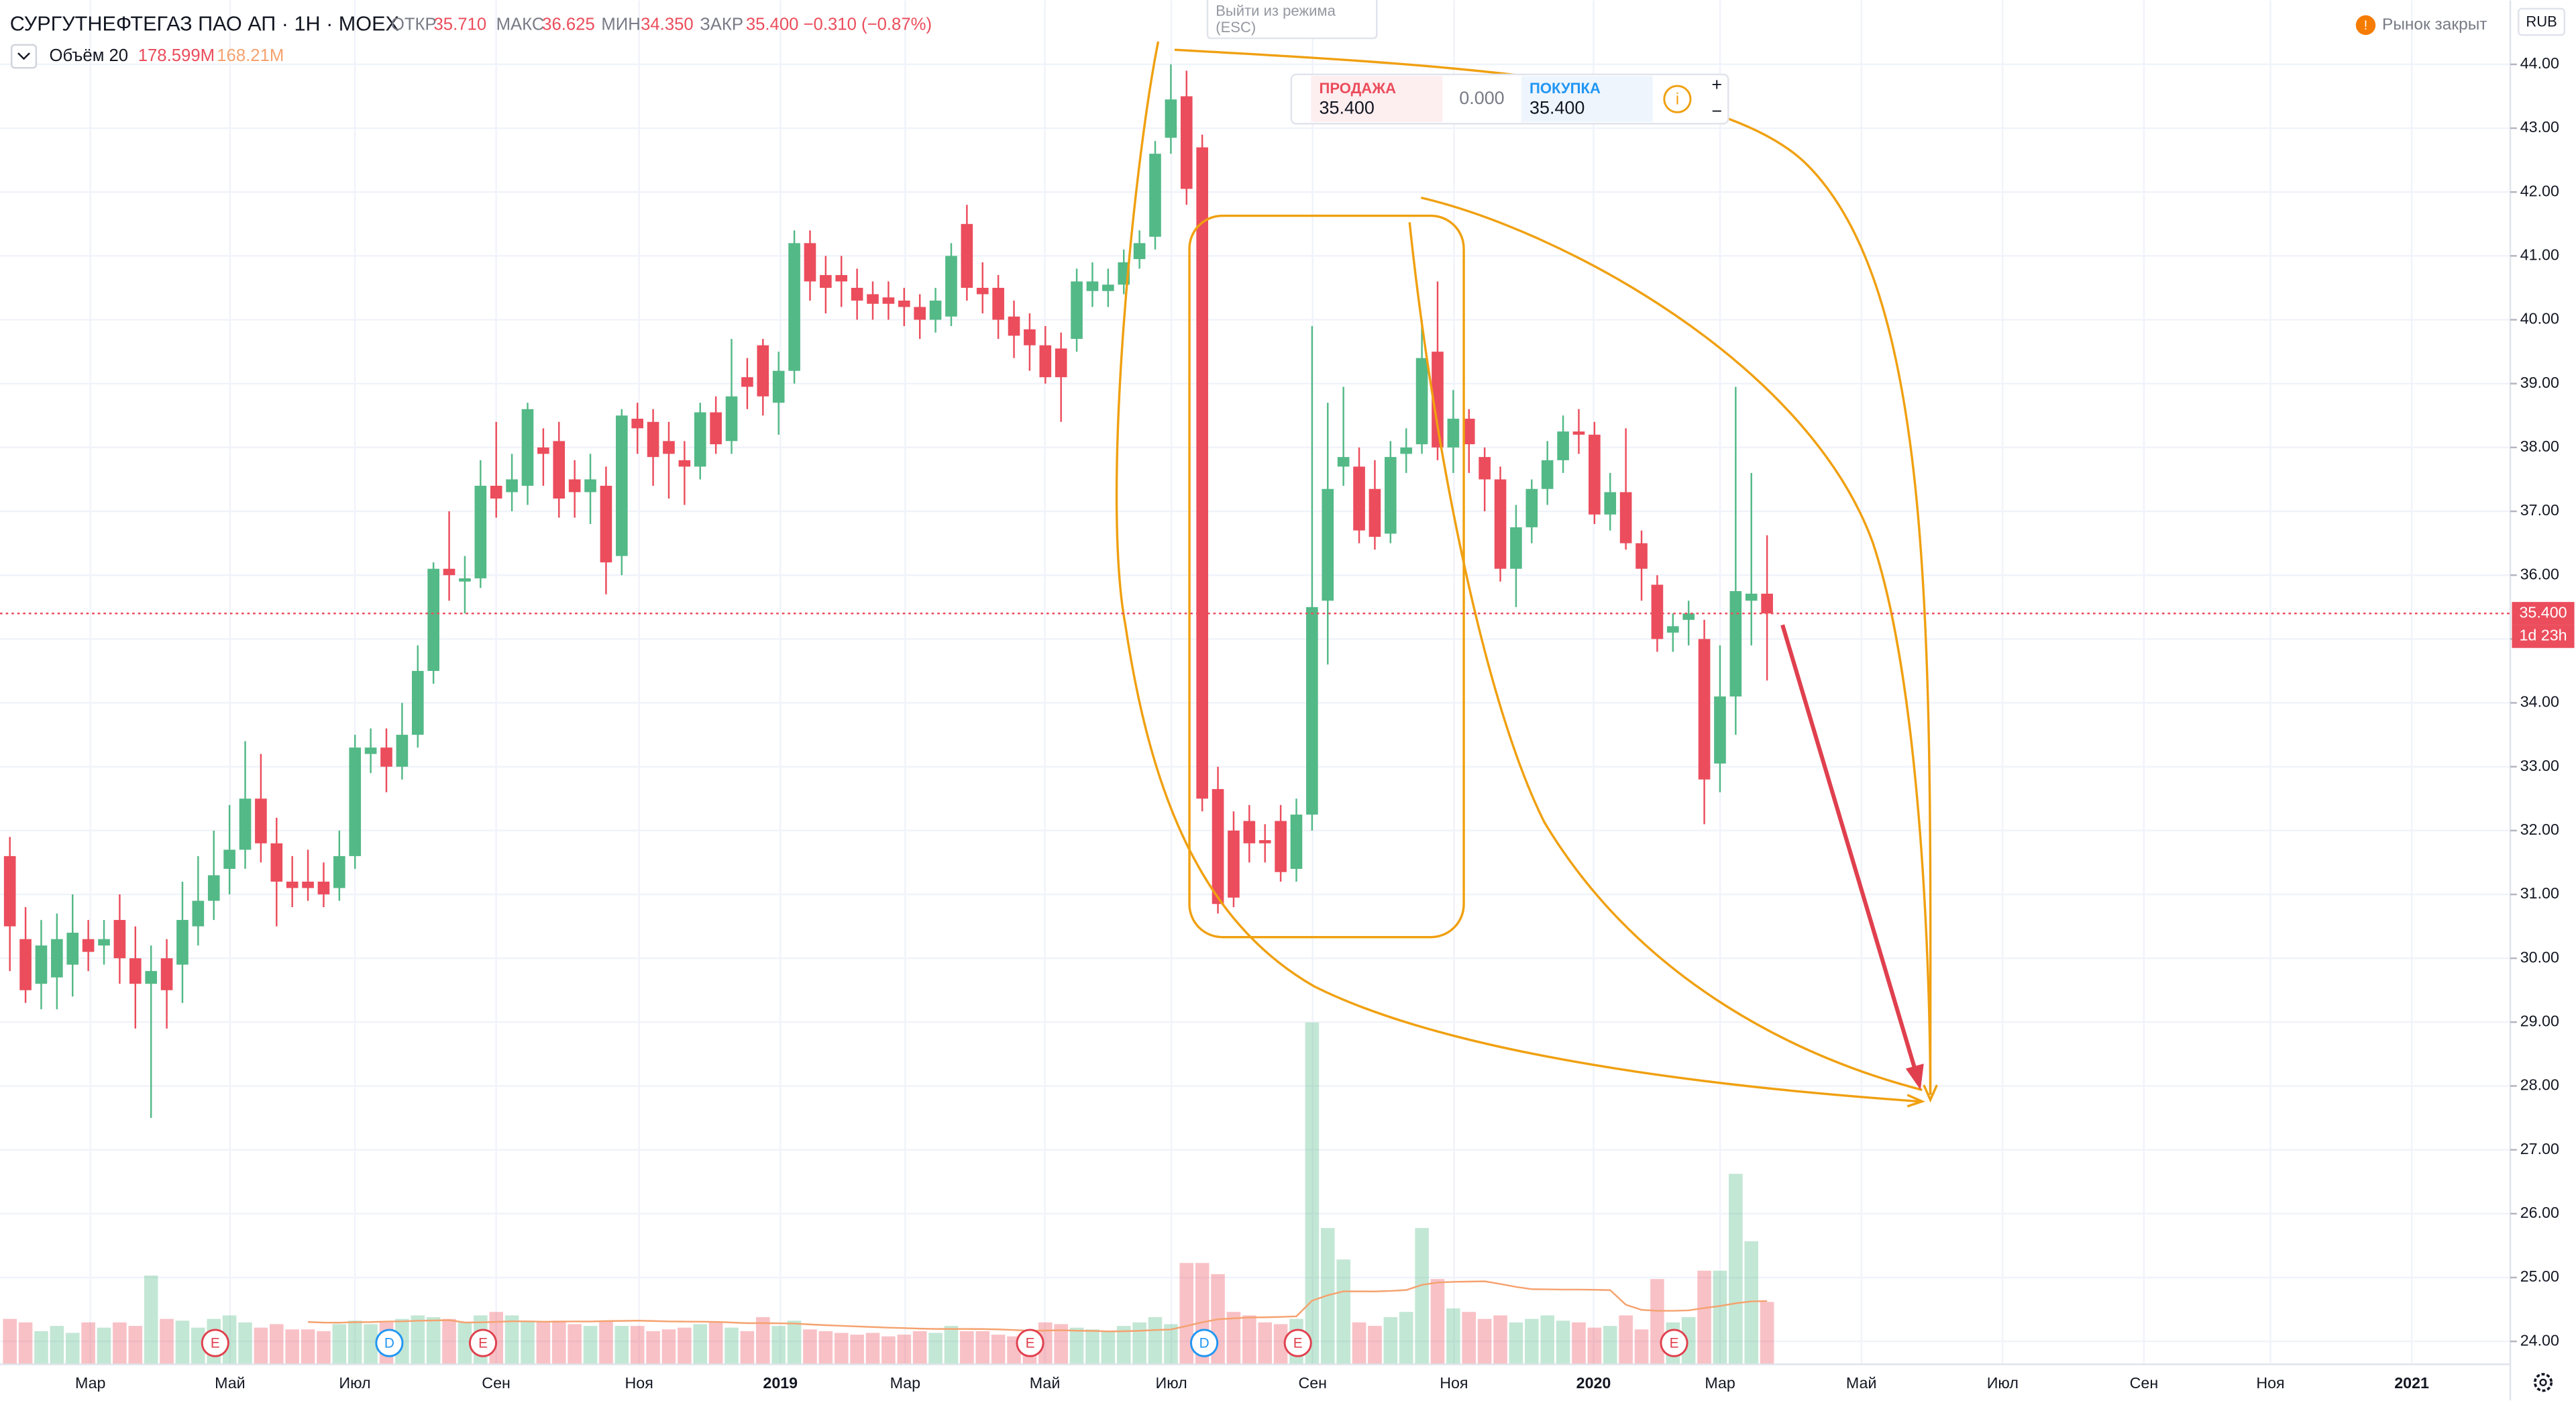  Describe the element at coordinates (1236, 27) in the screenshot. I see `exit-mode-label: (ESC)` at that location.